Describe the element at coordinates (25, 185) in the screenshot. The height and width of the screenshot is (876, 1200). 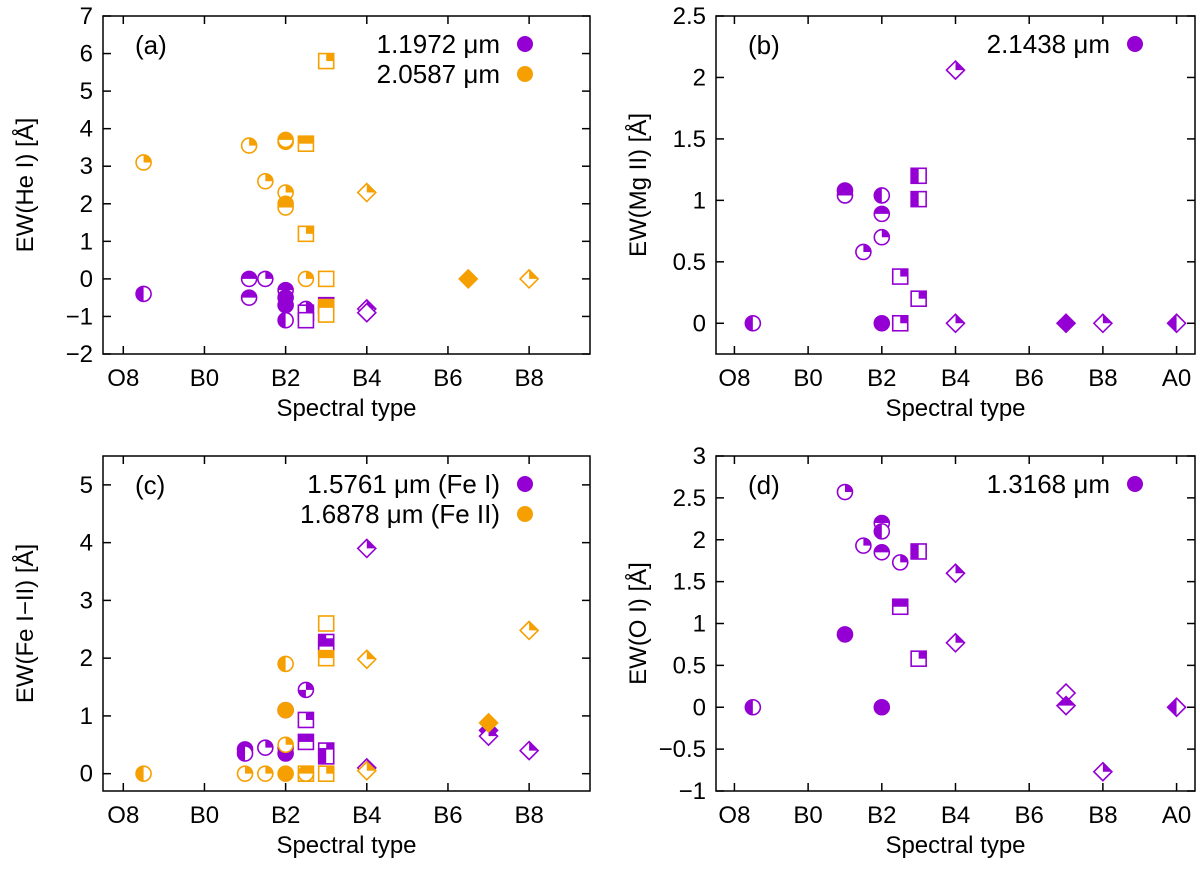
I see `y-axis-label: EW(He I) [Å]` at that location.